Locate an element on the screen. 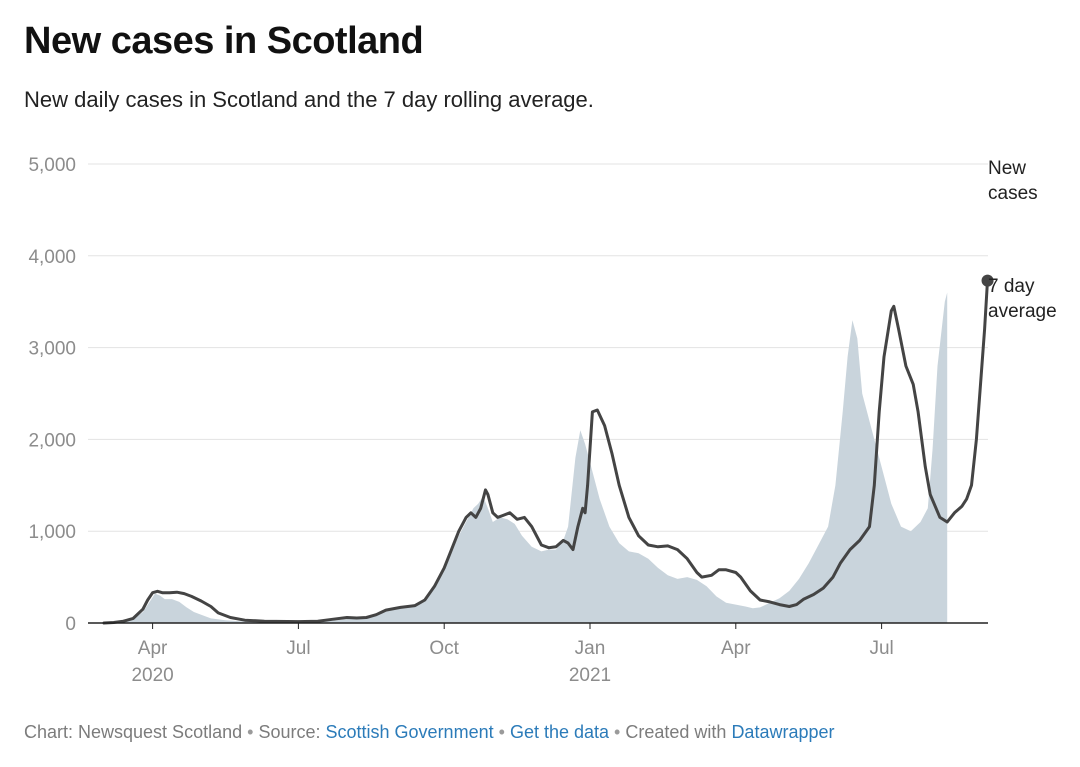 The height and width of the screenshot is (767, 1080). y-tick-label: 0 is located at coordinates (70, 624).